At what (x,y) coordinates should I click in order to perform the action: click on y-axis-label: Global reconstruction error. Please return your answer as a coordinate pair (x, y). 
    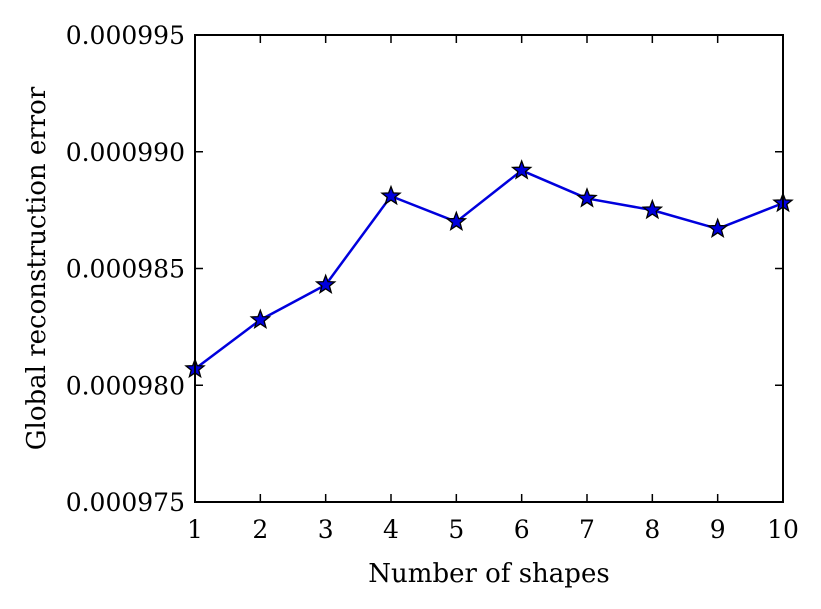
    Looking at the image, I should click on (37, 268).